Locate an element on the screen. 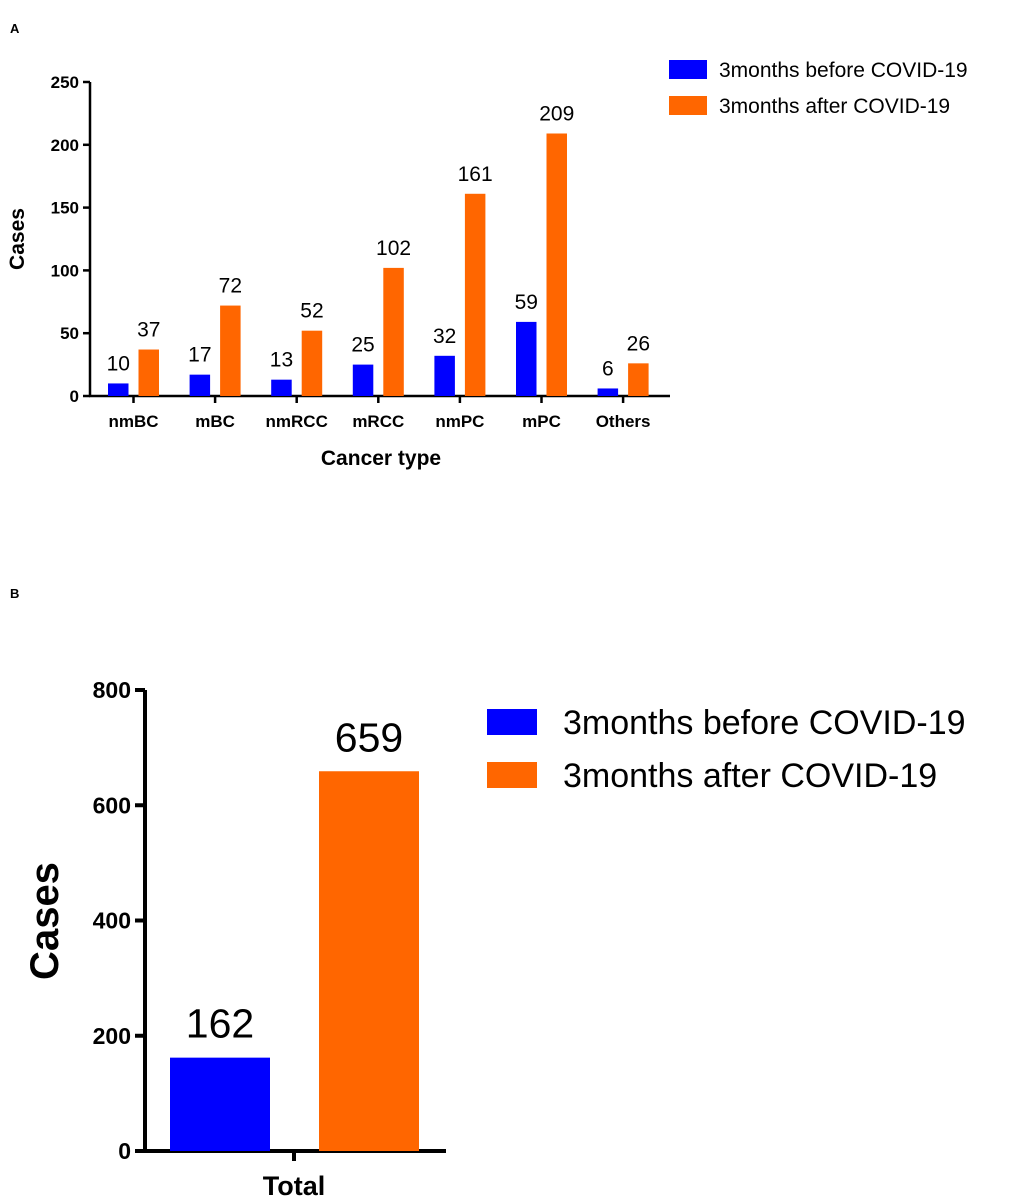 The height and width of the screenshot is (1199, 1021). panel-a-data-label-after: 72 is located at coordinates (230, 286).